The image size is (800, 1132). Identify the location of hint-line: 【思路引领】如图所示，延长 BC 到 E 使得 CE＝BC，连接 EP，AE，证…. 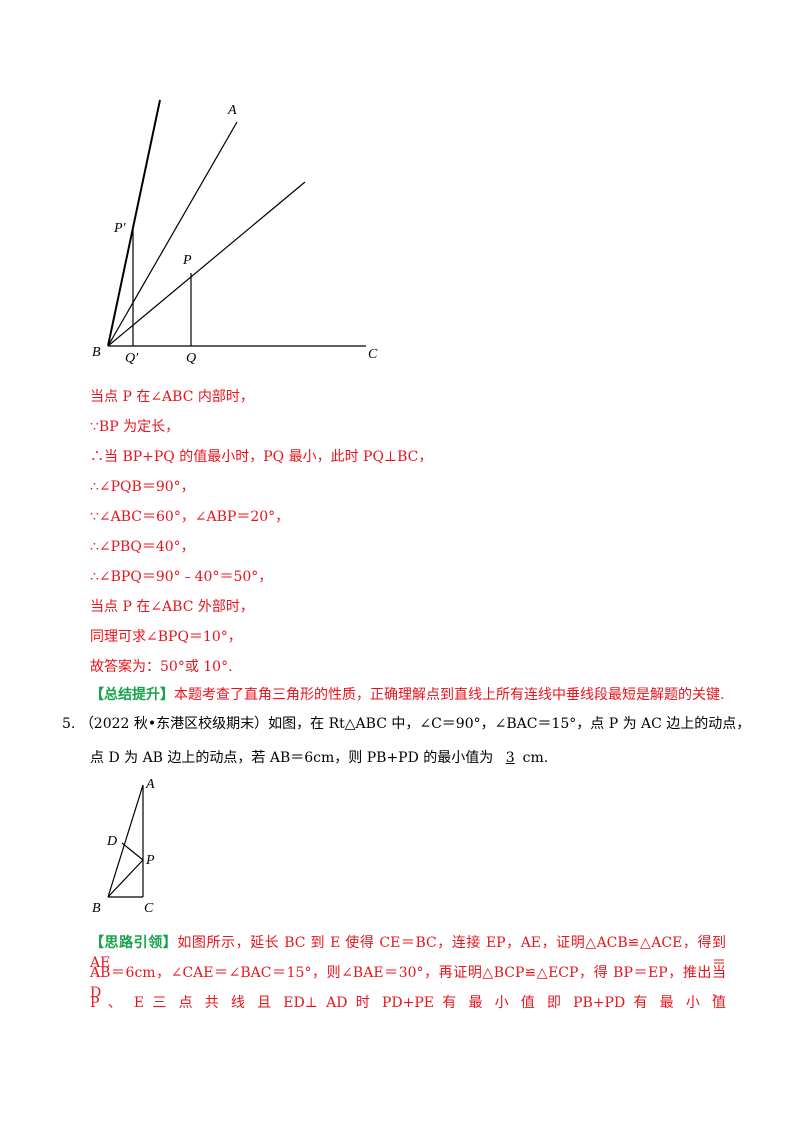
(408, 952).